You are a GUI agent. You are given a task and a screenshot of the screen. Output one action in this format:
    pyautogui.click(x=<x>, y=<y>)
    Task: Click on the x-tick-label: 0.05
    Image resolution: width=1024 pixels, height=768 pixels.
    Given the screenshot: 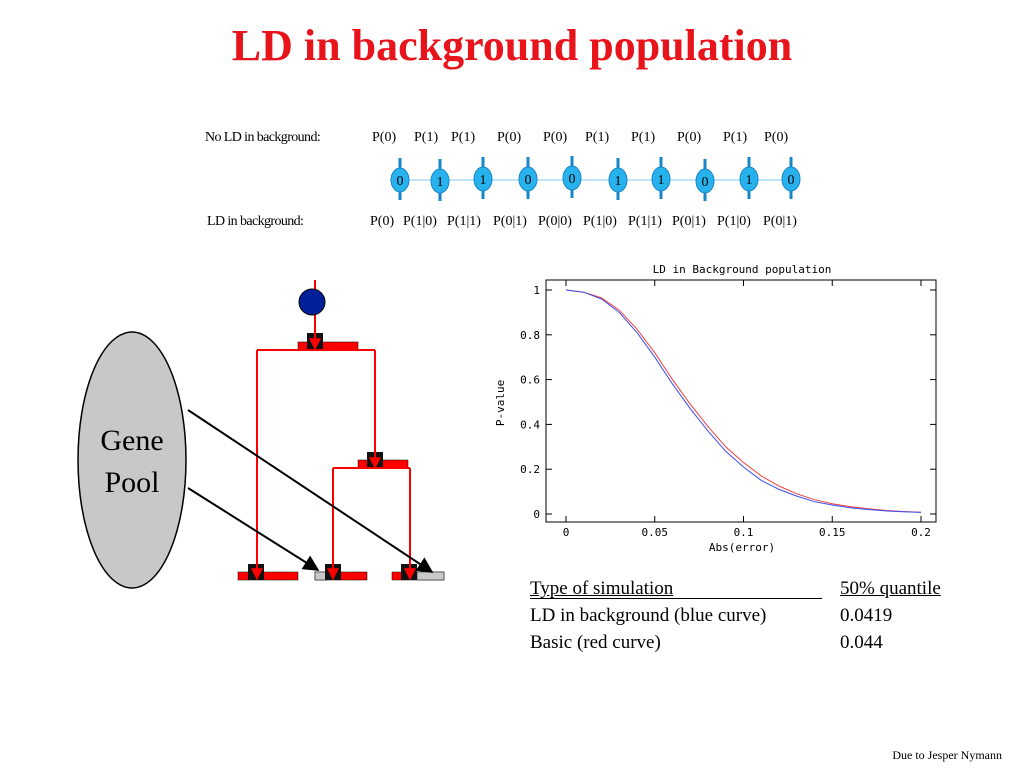 What is the action you would take?
    pyautogui.click(x=655, y=532)
    